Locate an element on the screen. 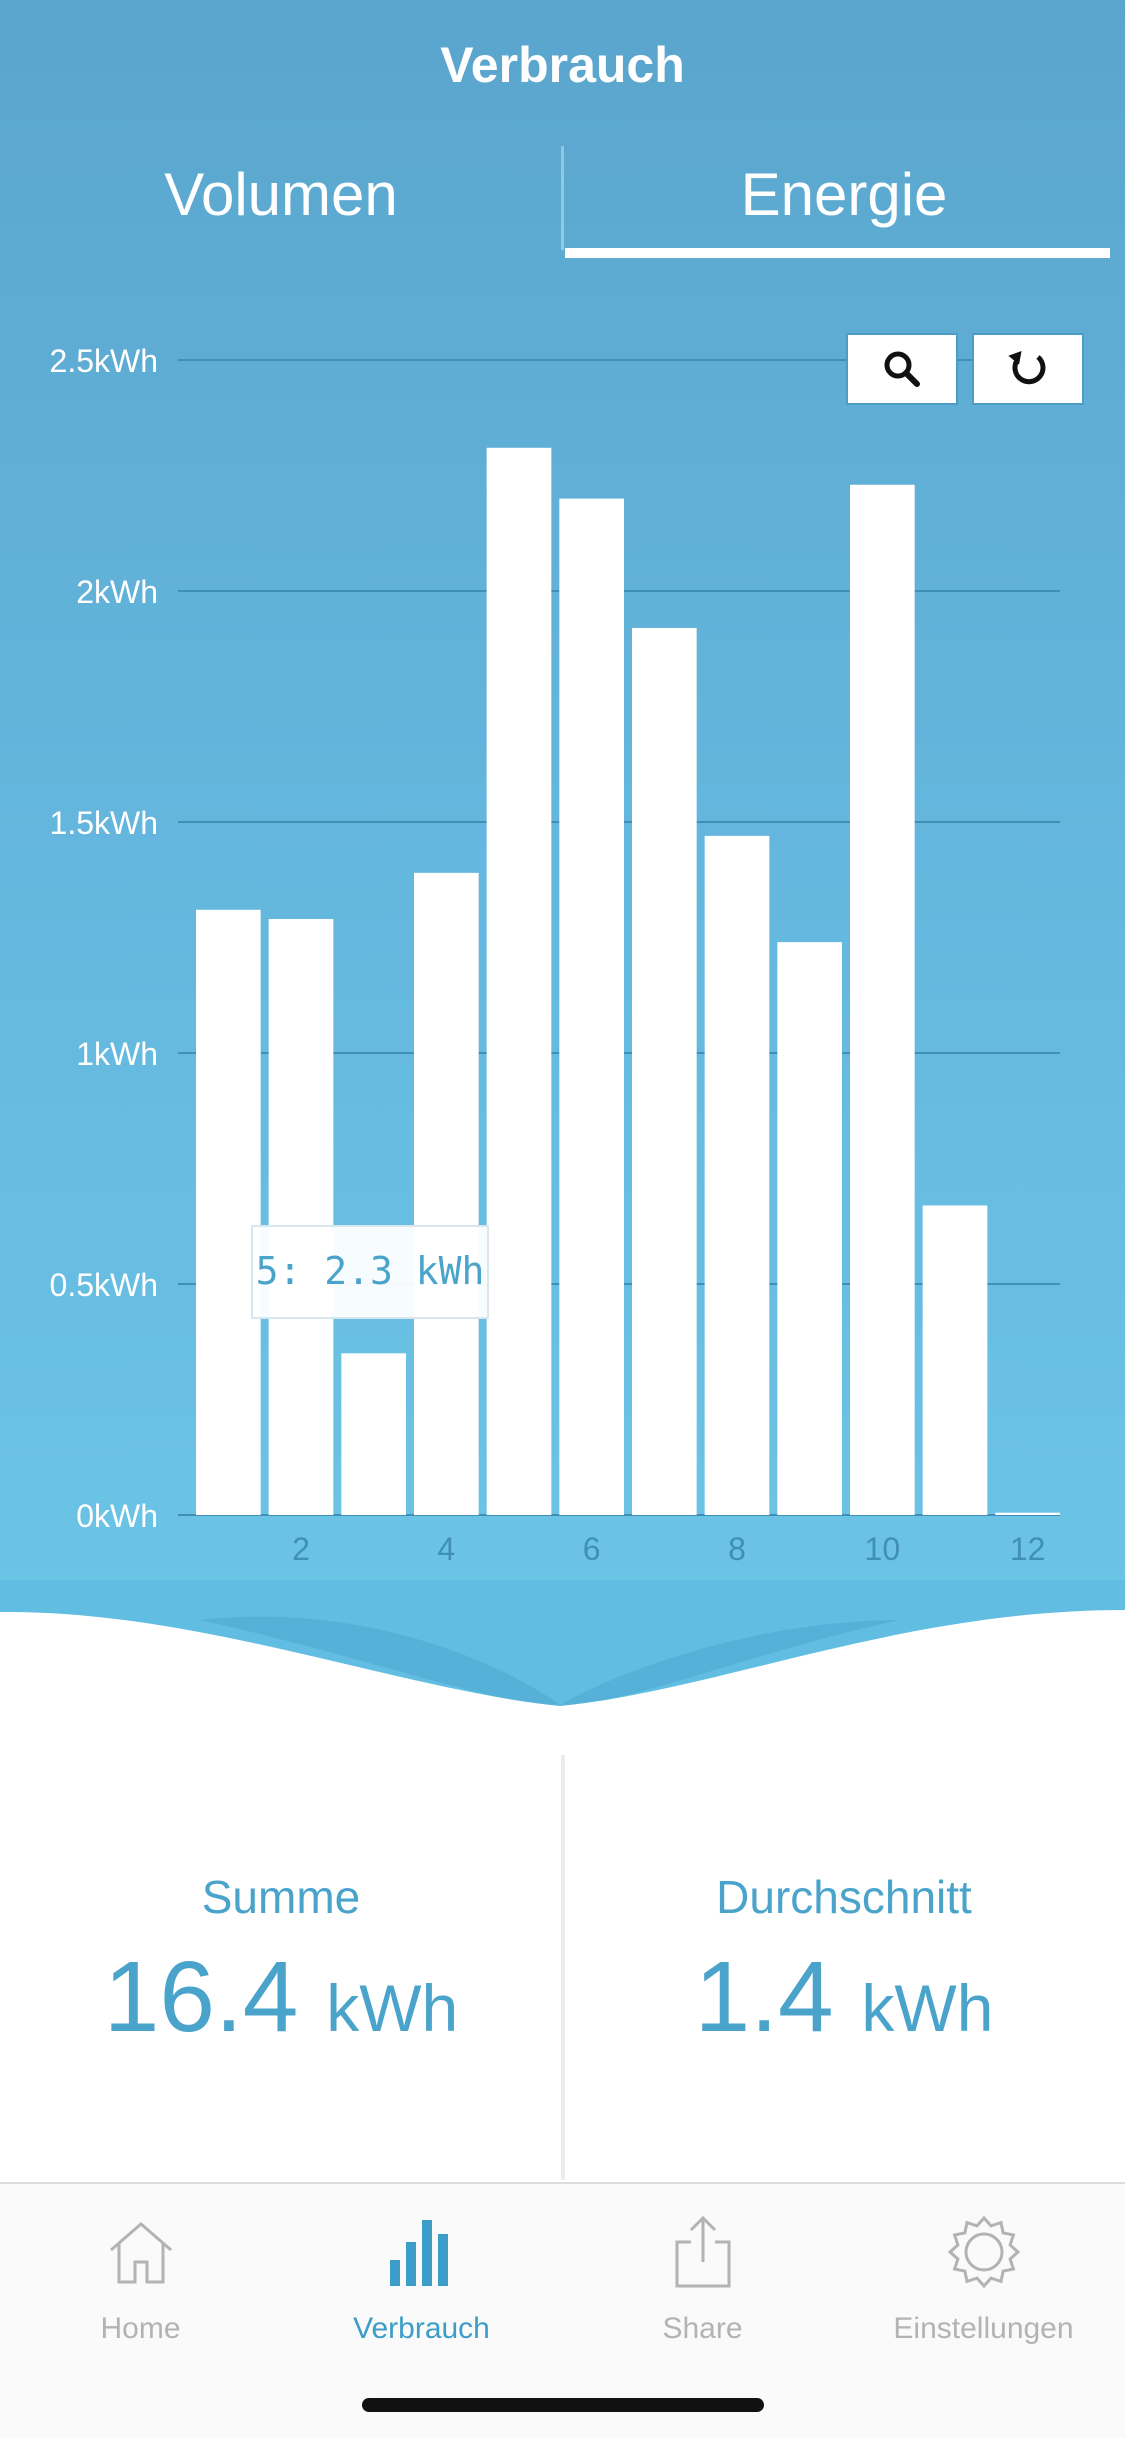 The height and width of the screenshot is (2438, 1125). y-tick-label: 0.5kWh is located at coordinates (104, 1285).